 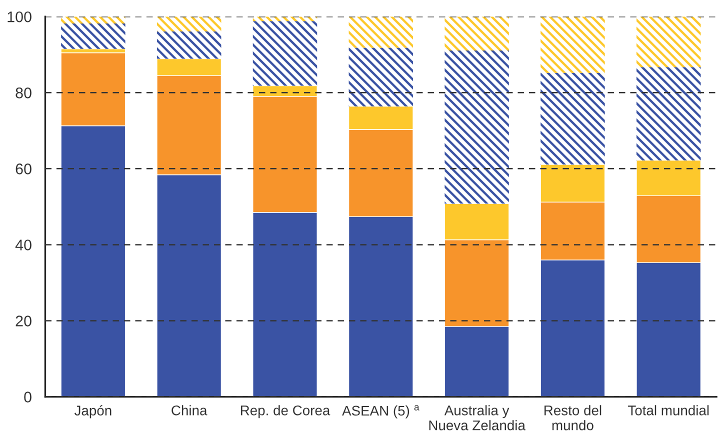 What do you see at coordinates (28, 397) in the screenshot?
I see `y-tick-label: 0` at bounding box center [28, 397].